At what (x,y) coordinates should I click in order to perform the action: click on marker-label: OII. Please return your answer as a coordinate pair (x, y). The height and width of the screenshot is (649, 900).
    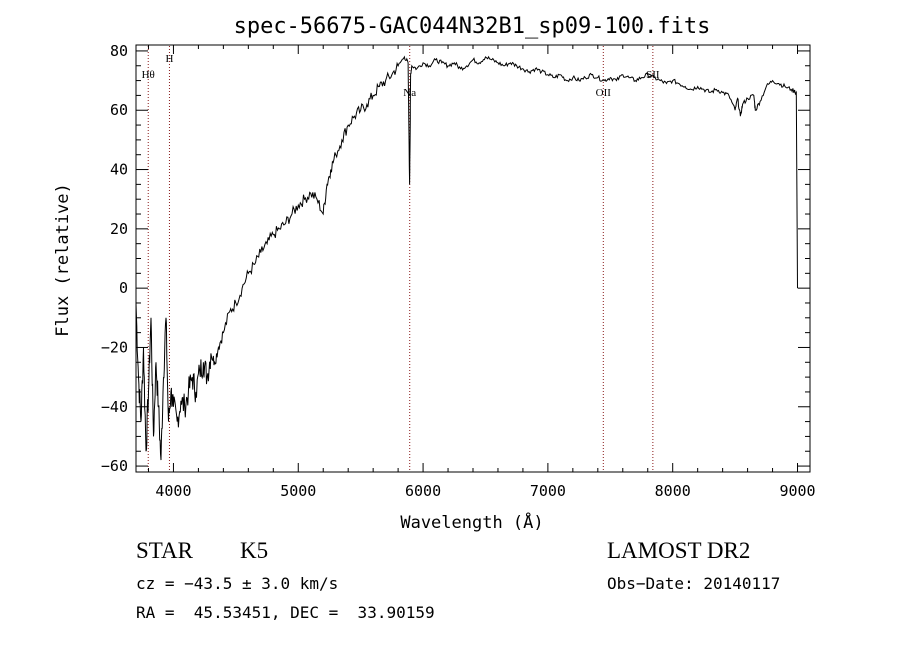
    Looking at the image, I should click on (604, 93).